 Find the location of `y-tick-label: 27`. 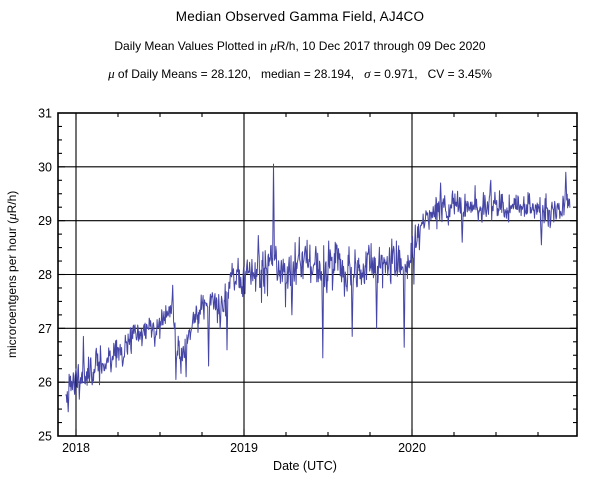

y-tick-label: 27 is located at coordinates (45, 329).